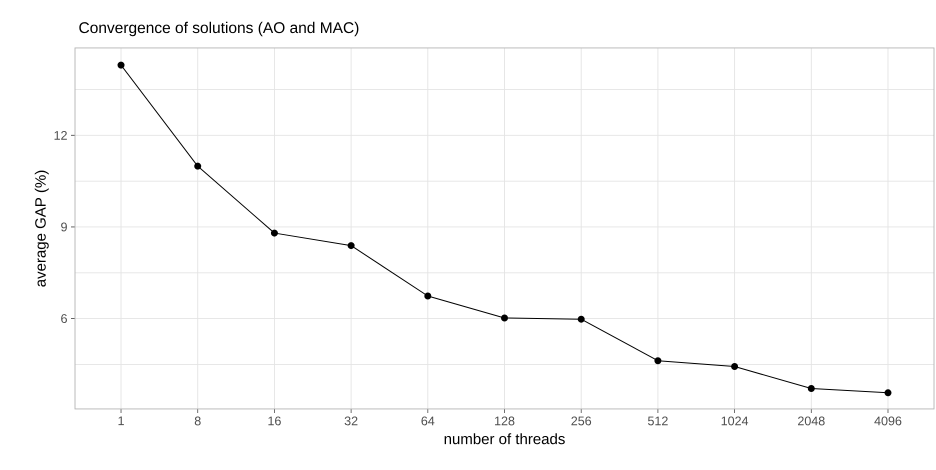 The height and width of the screenshot is (470, 936). What do you see at coordinates (351, 421) in the screenshot?
I see `x-tick-label: 32` at bounding box center [351, 421].